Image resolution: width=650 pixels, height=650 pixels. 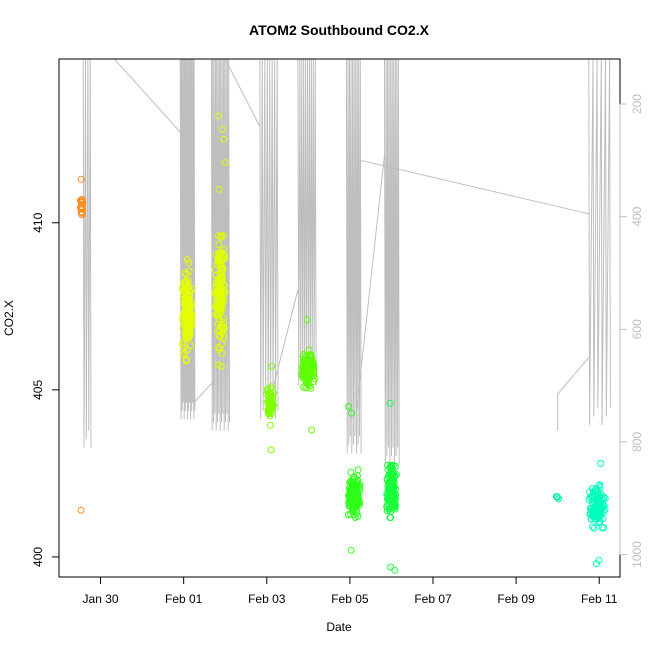 What do you see at coordinates (637, 216) in the screenshot?
I see `y2-tick-label: 400` at bounding box center [637, 216].